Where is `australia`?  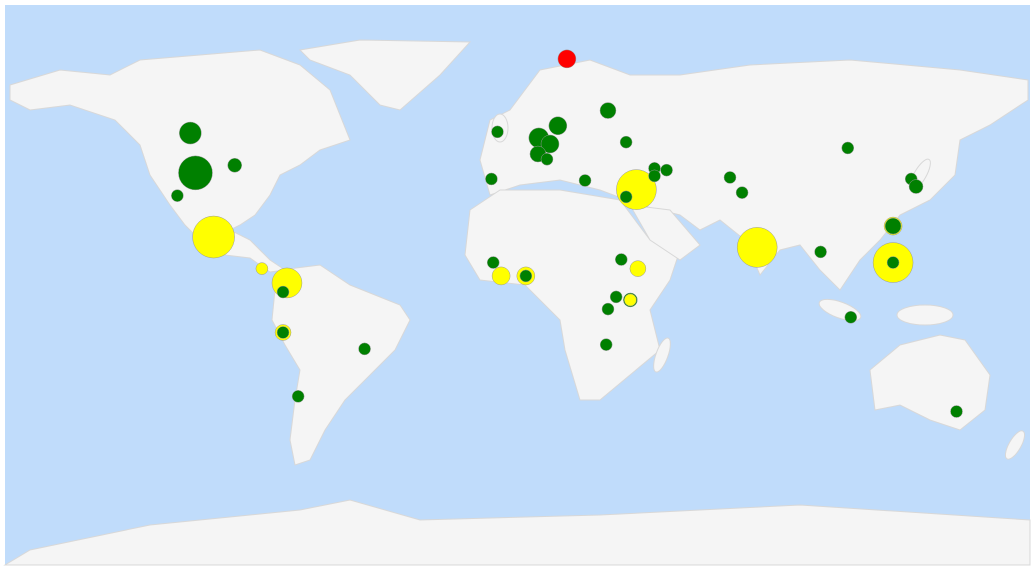 australia is located at coordinates (930, 382).